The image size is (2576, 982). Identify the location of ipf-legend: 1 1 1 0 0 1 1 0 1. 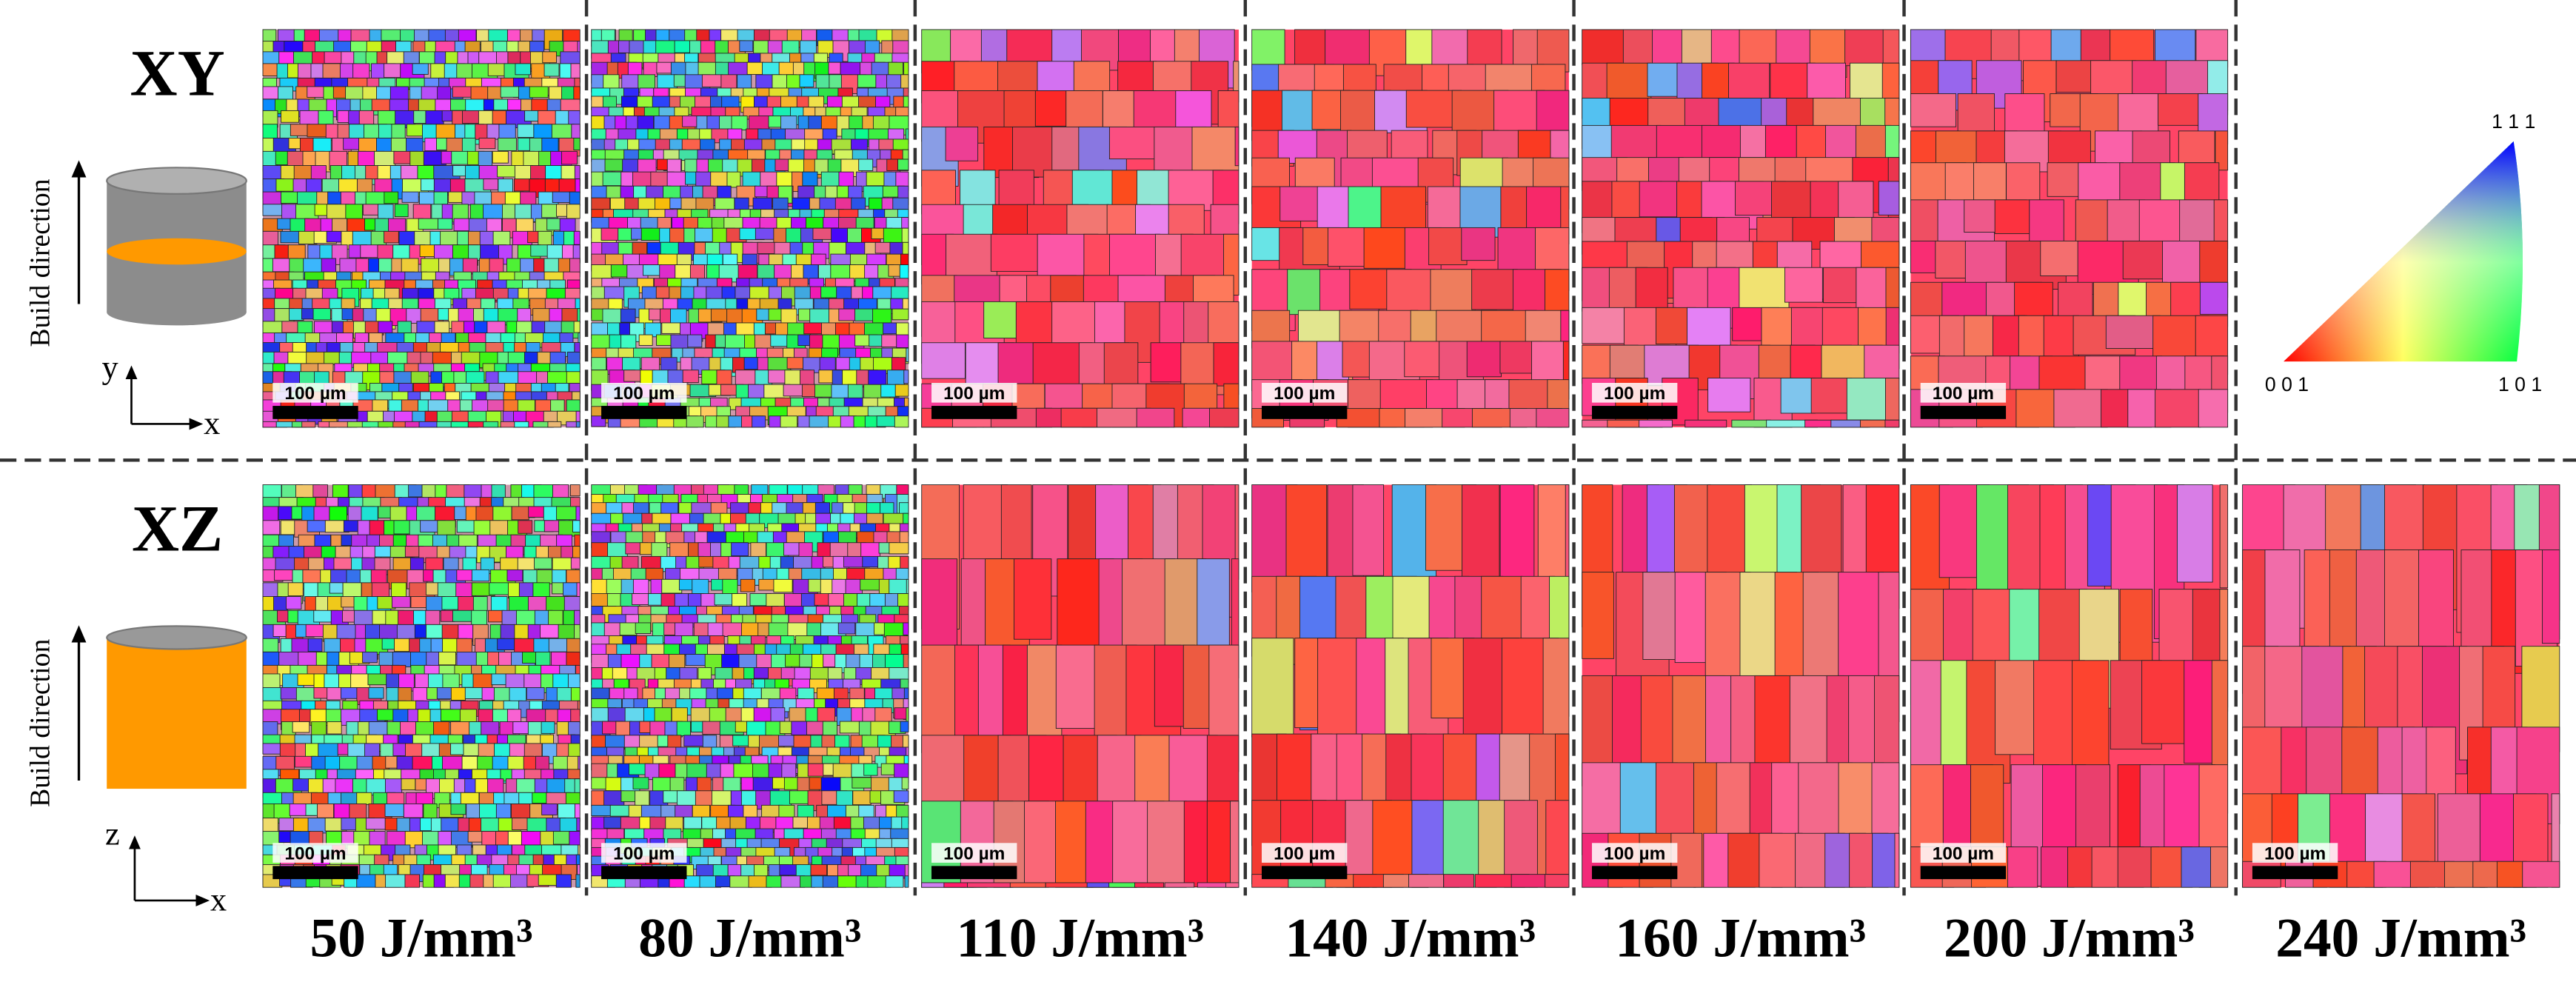
(2403, 253).